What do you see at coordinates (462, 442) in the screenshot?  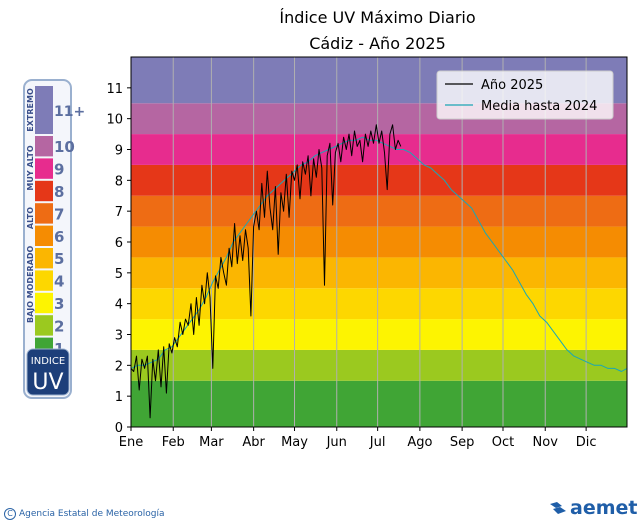 I see `x-tick-label-sep: Sep` at bounding box center [462, 442].